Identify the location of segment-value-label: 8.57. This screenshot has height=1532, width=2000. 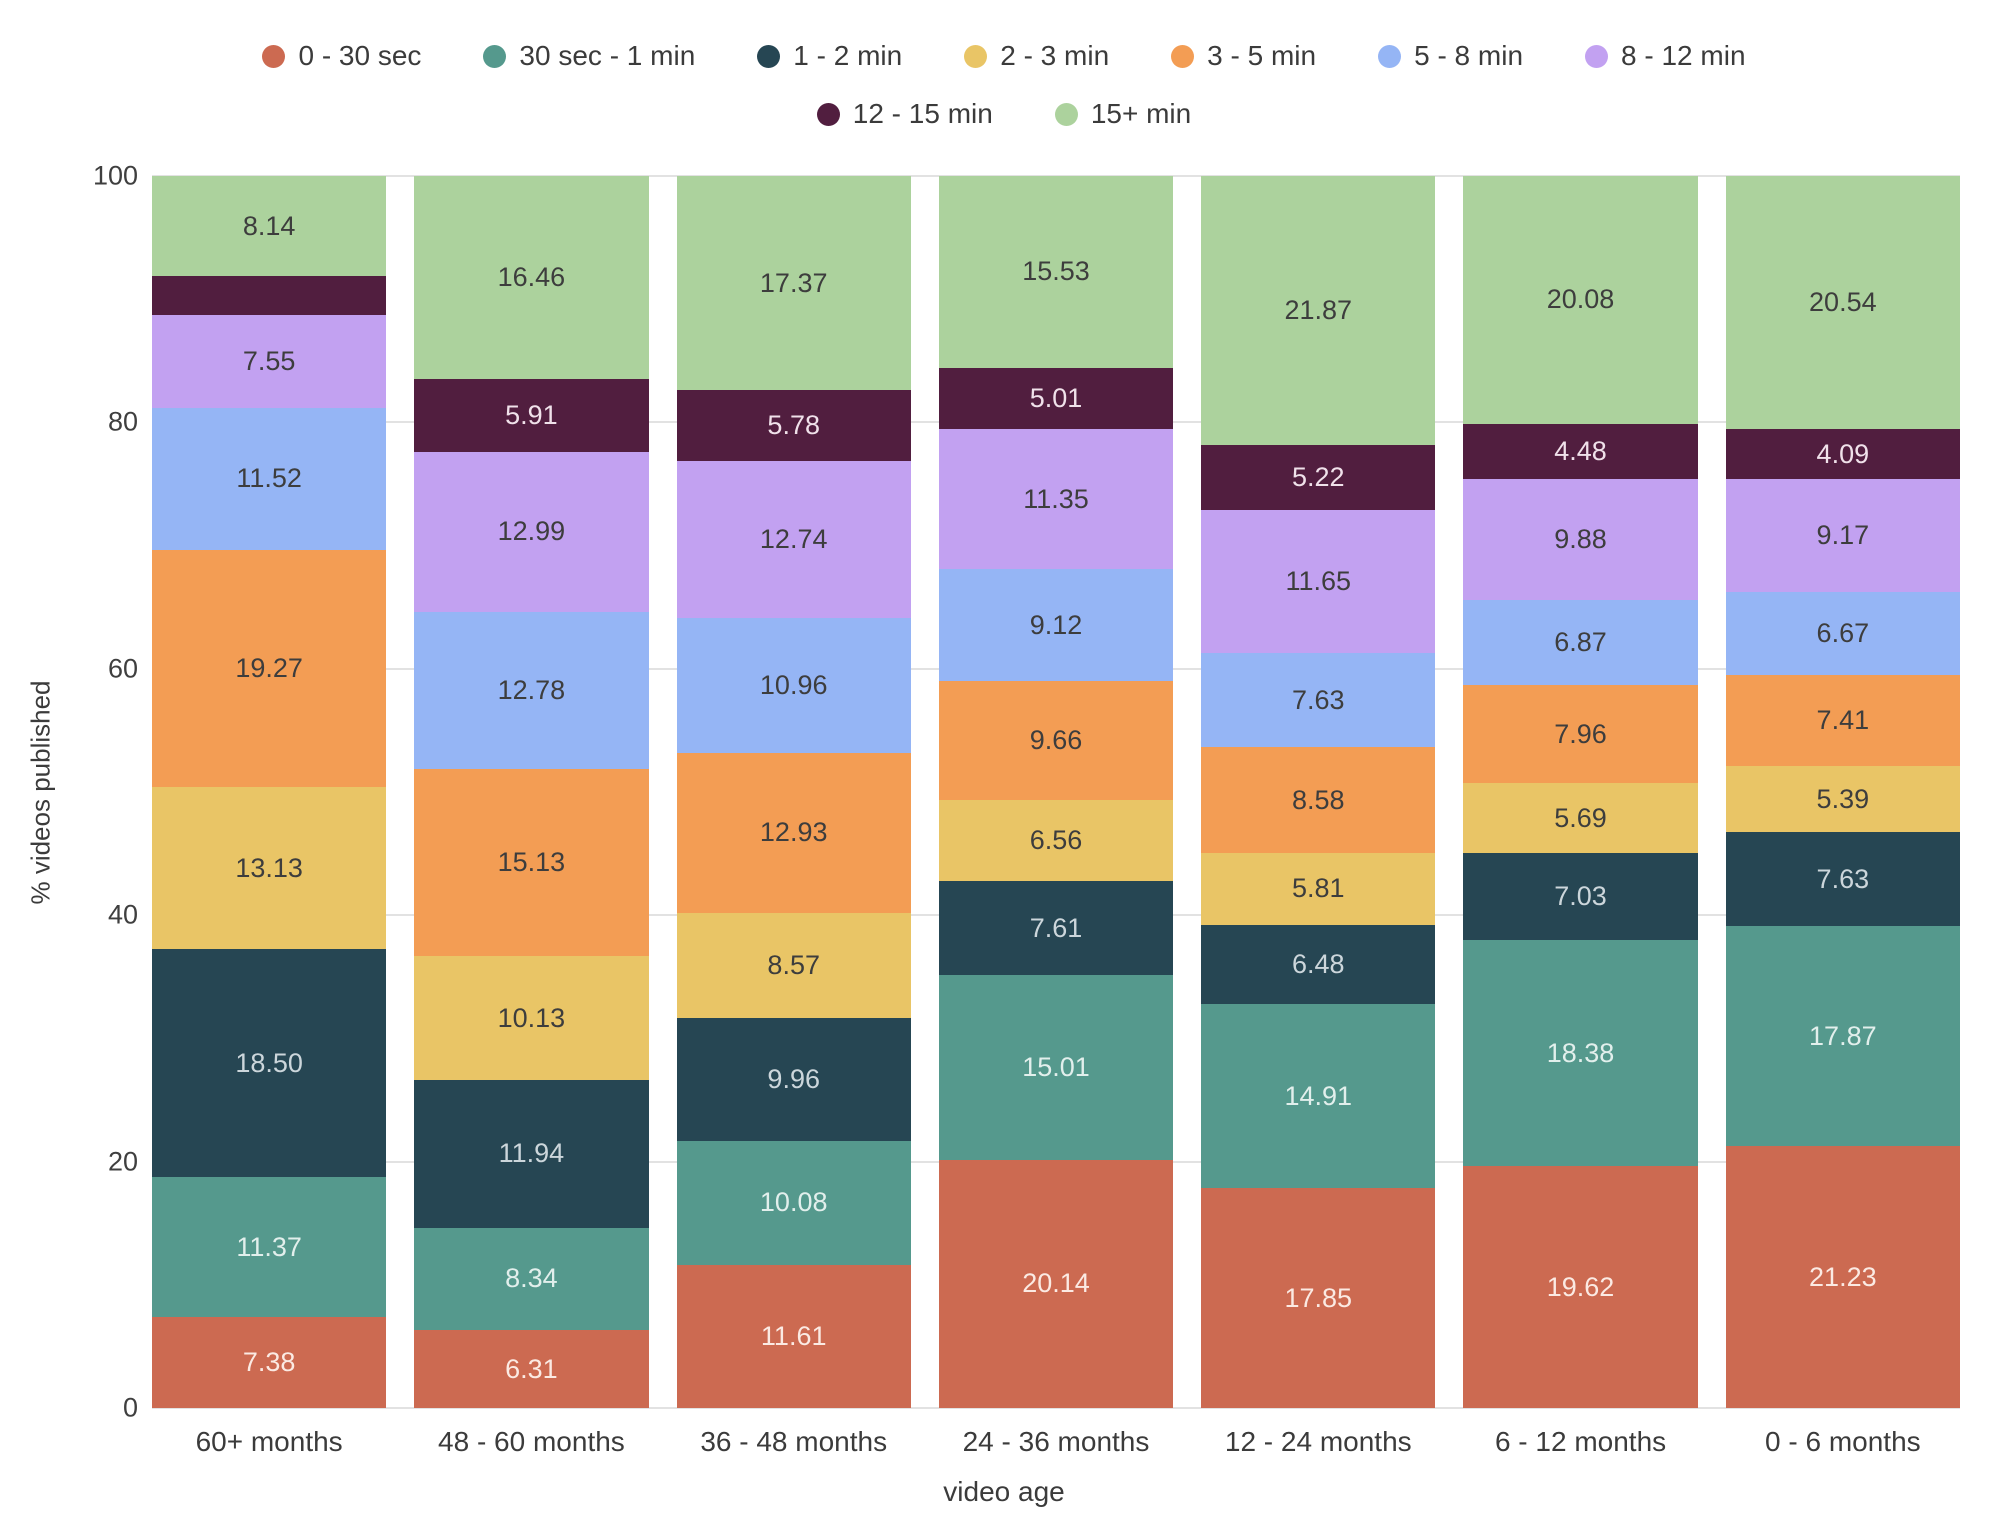
(793, 964).